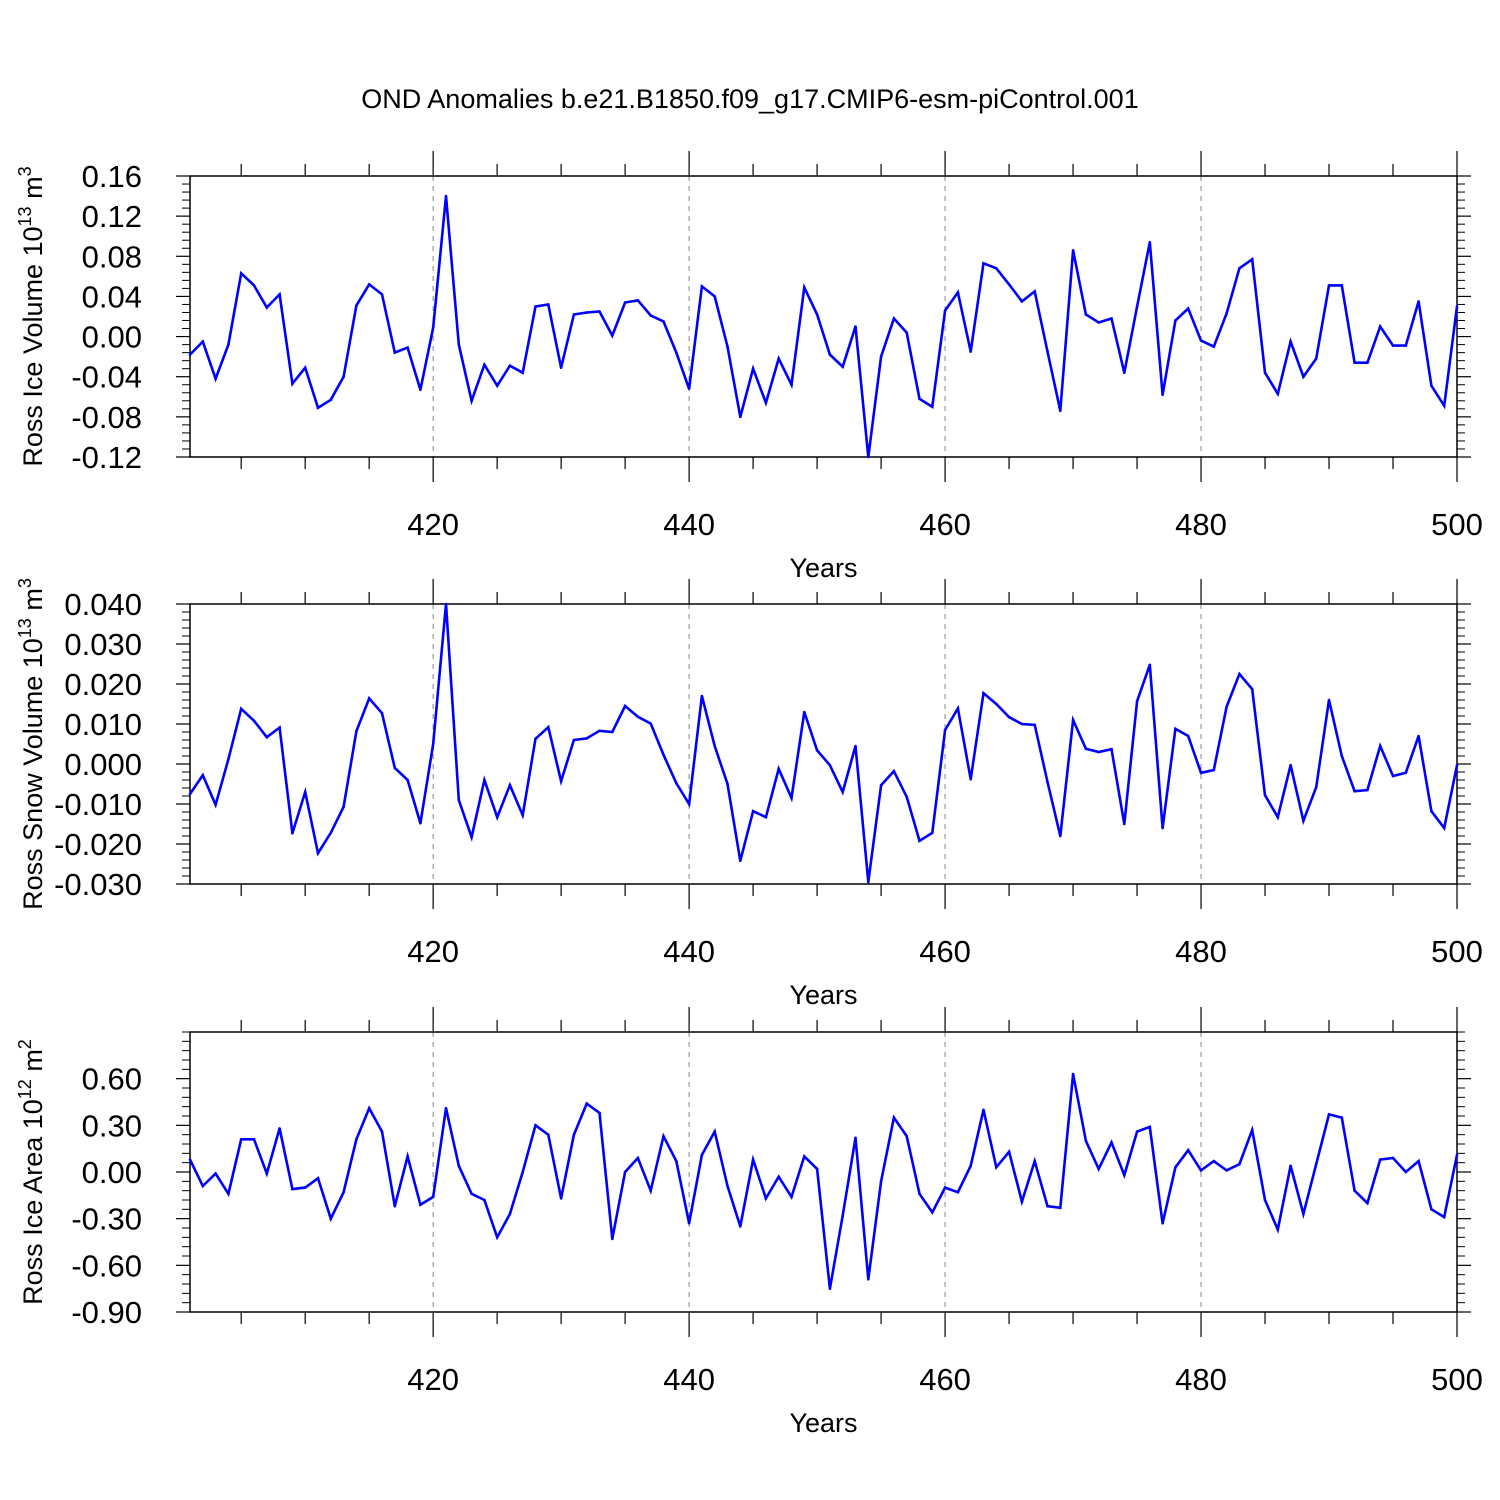 This screenshot has height=1500, width=1500. I want to click on y-tick-label: 0.08, so click(112, 256).